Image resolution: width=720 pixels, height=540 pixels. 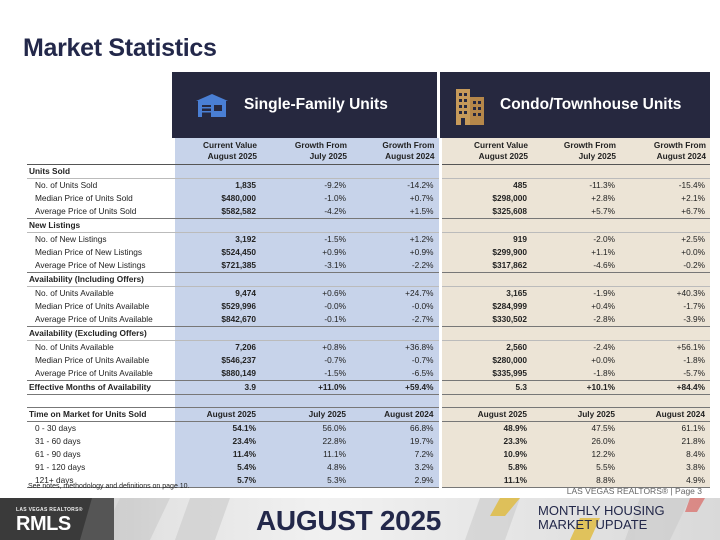 What do you see at coordinates (306, 292) in the screenshot?
I see `sf-value-cell: +0.6%` at bounding box center [306, 292].